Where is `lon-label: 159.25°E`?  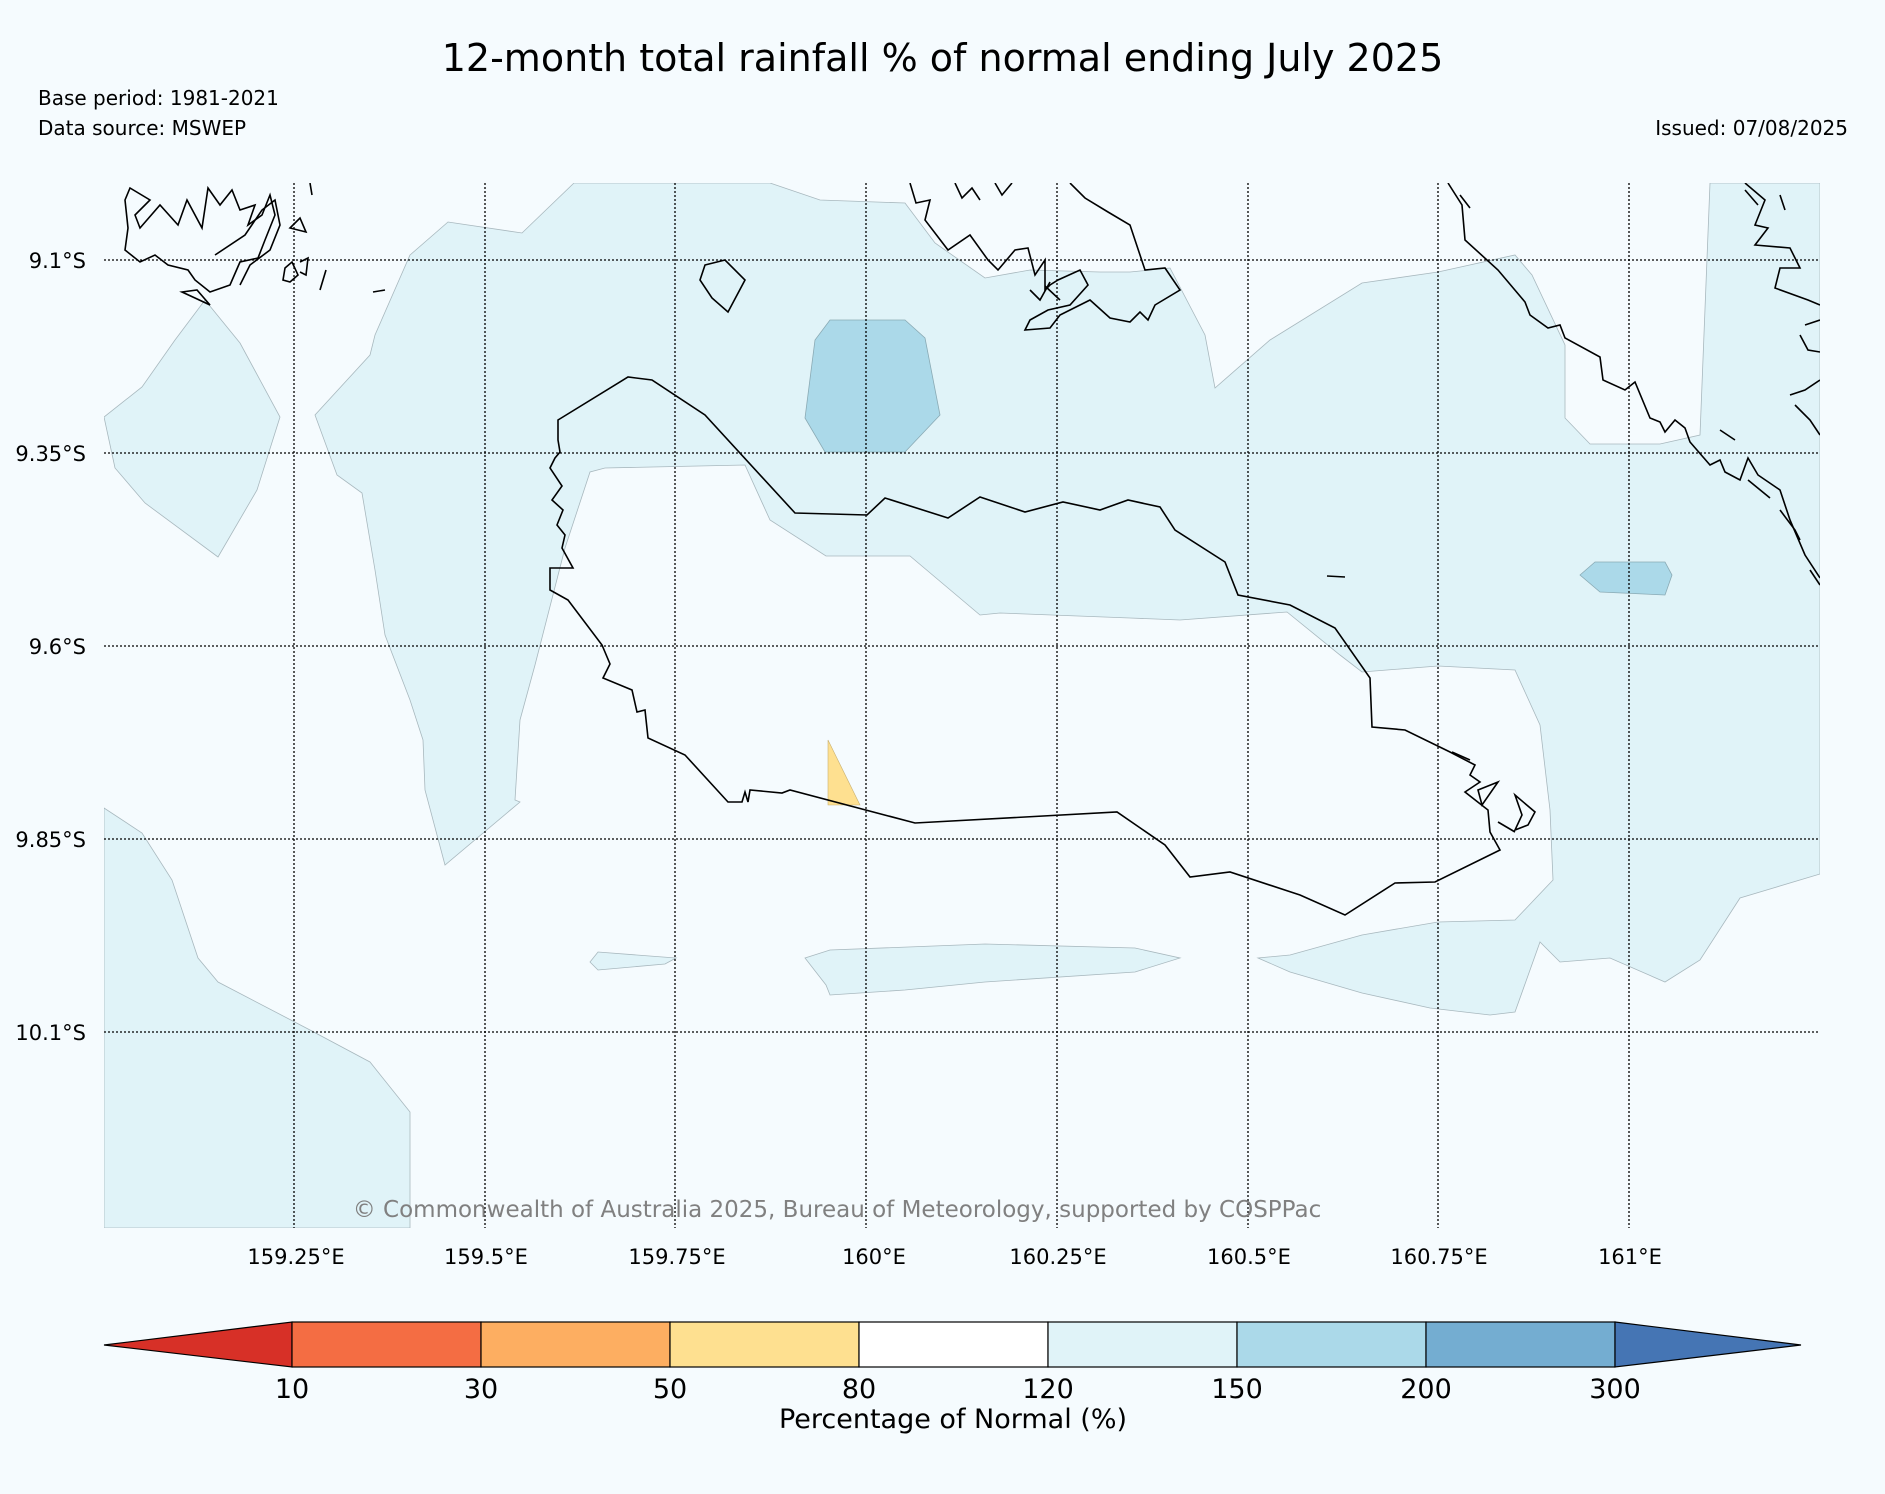 lon-label: 159.25°E is located at coordinates (295, 1257).